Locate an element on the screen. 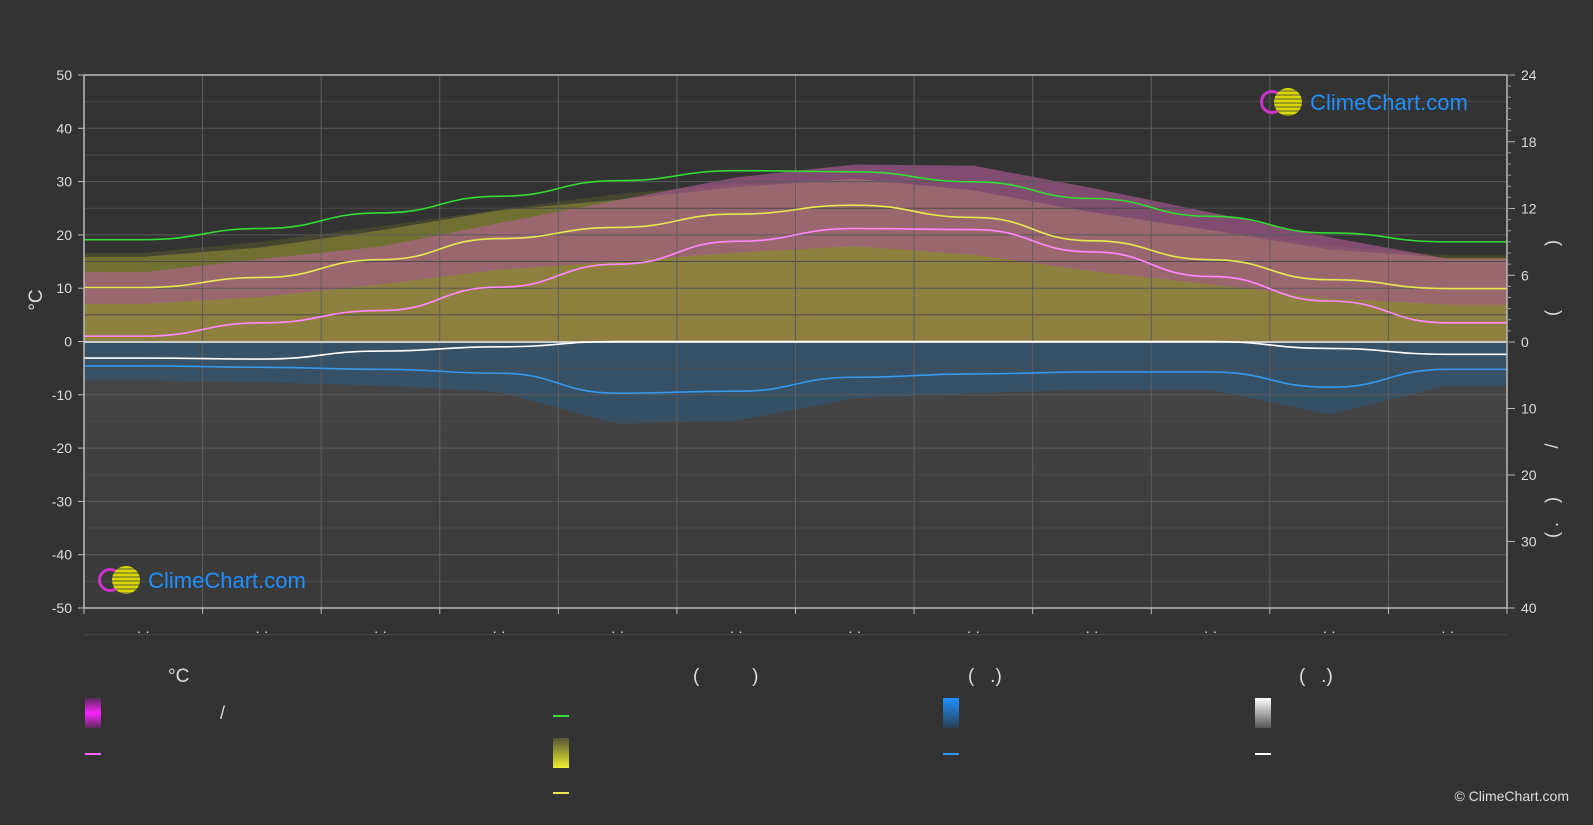  series-line-max_temp is located at coordinates (795, 282).